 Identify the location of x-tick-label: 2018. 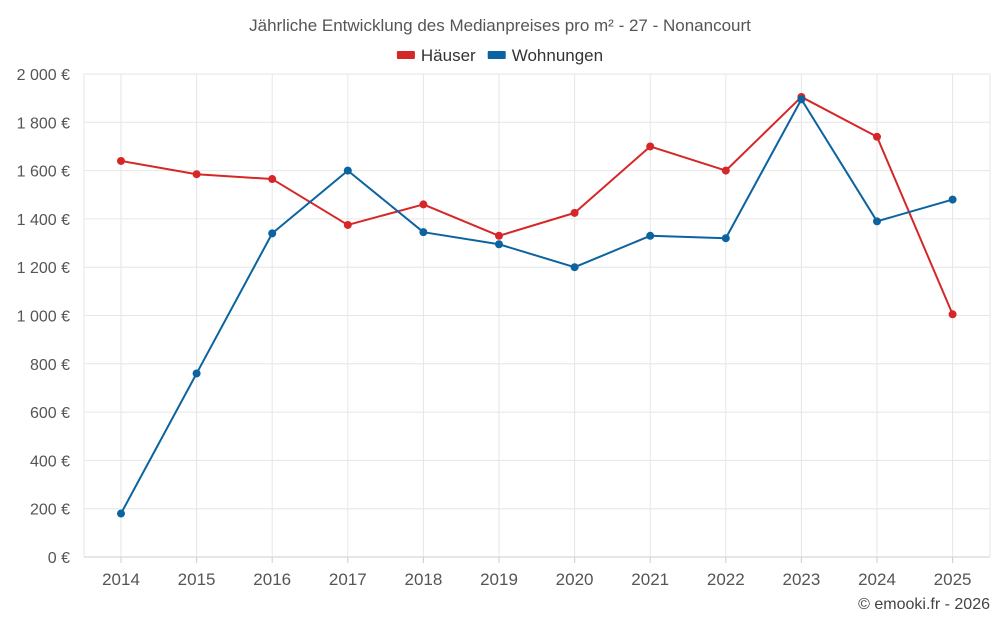
(423, 579).